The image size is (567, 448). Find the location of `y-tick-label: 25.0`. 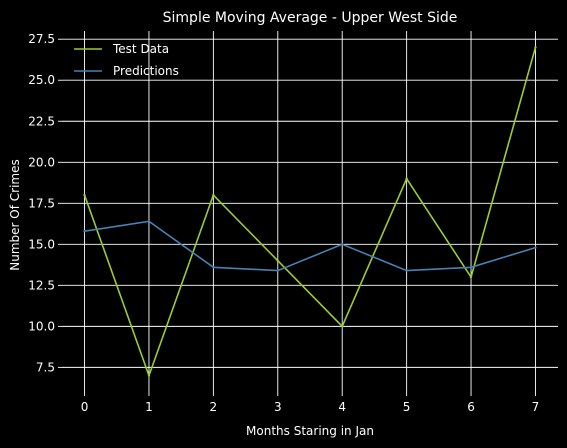

y-tick-label: 25.0 is located at coordinates (41, 80).